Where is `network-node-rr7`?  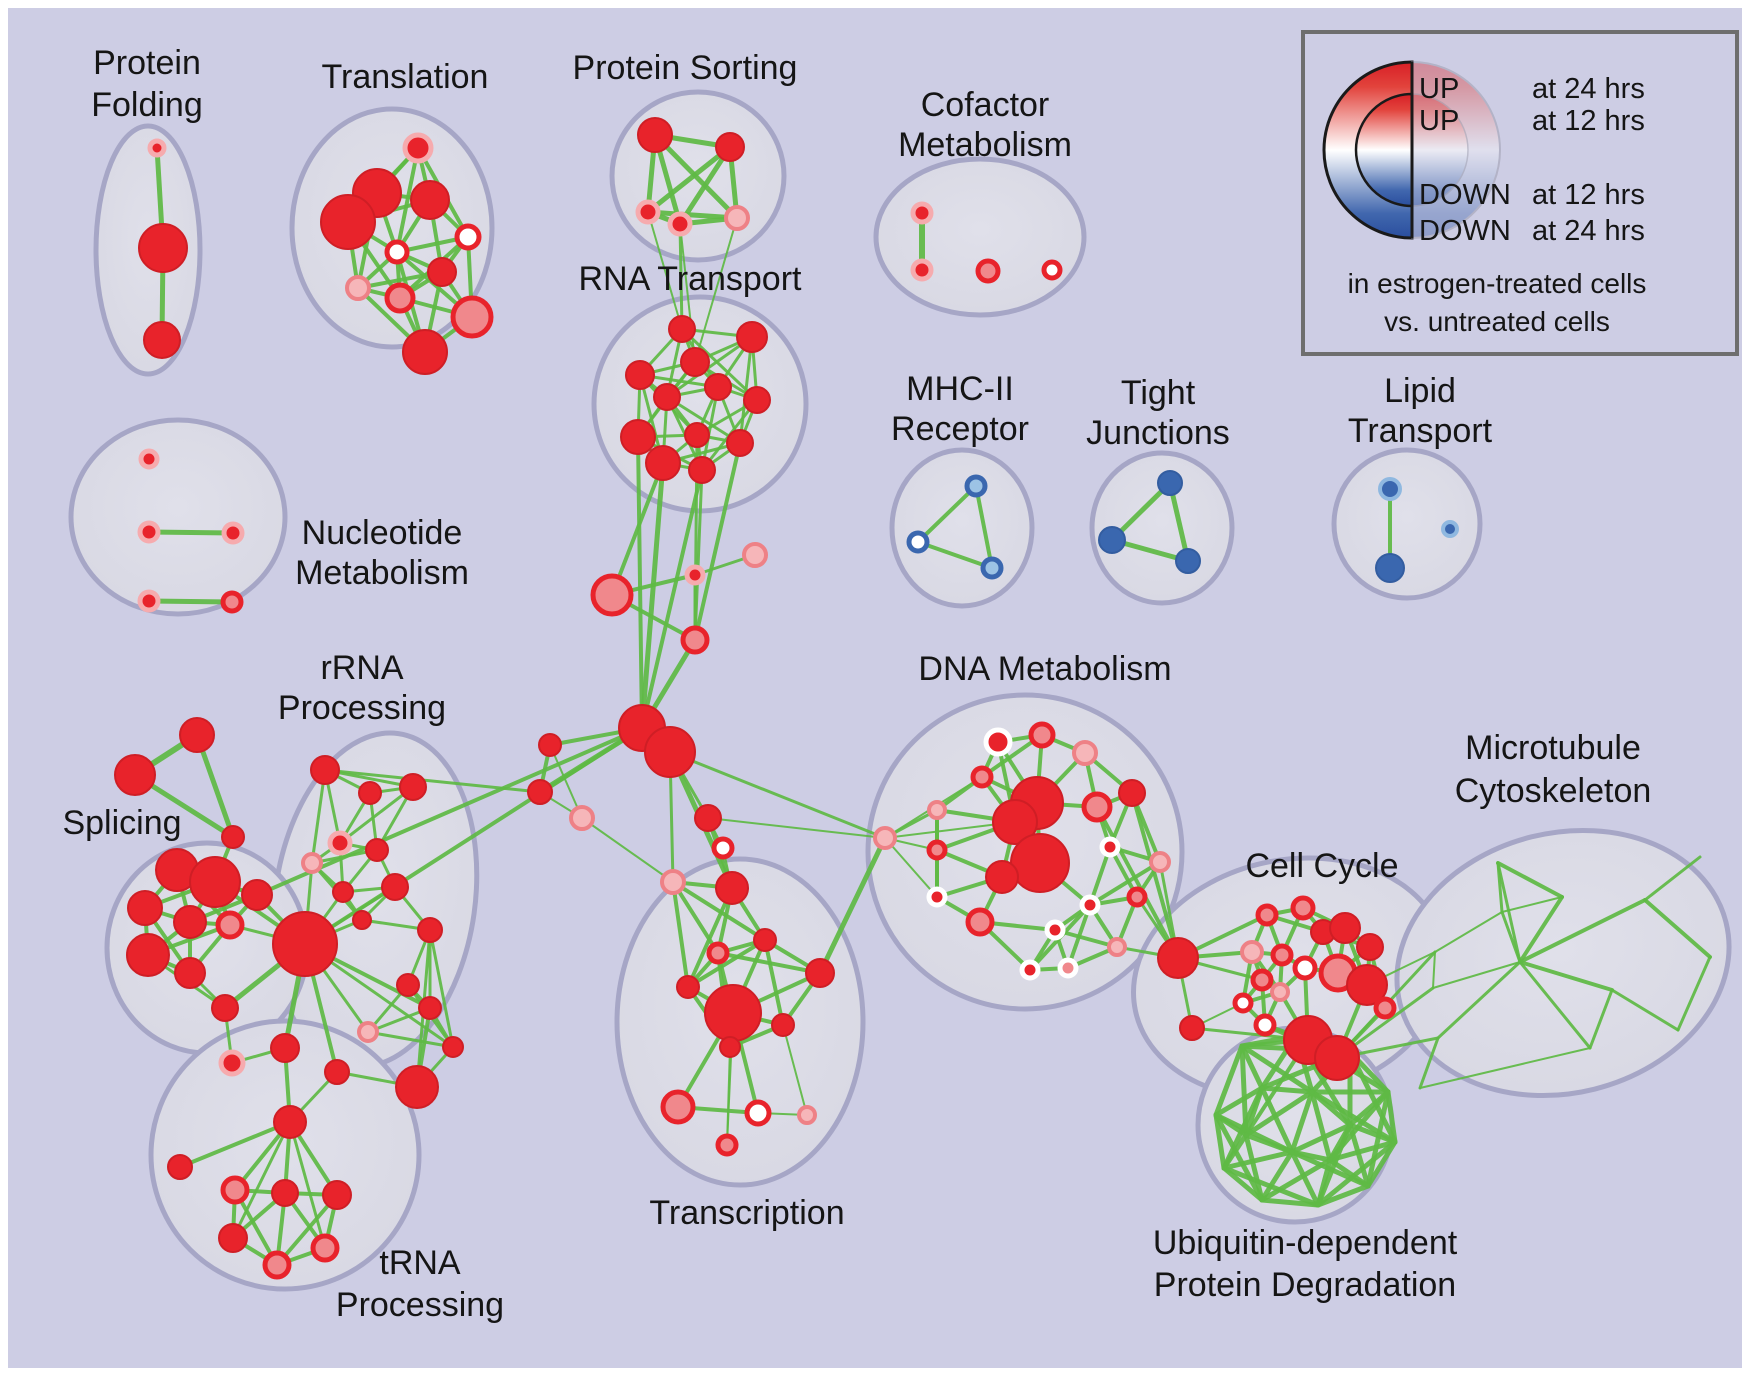
network-node-rr7 is located at coordinates (343, 892).